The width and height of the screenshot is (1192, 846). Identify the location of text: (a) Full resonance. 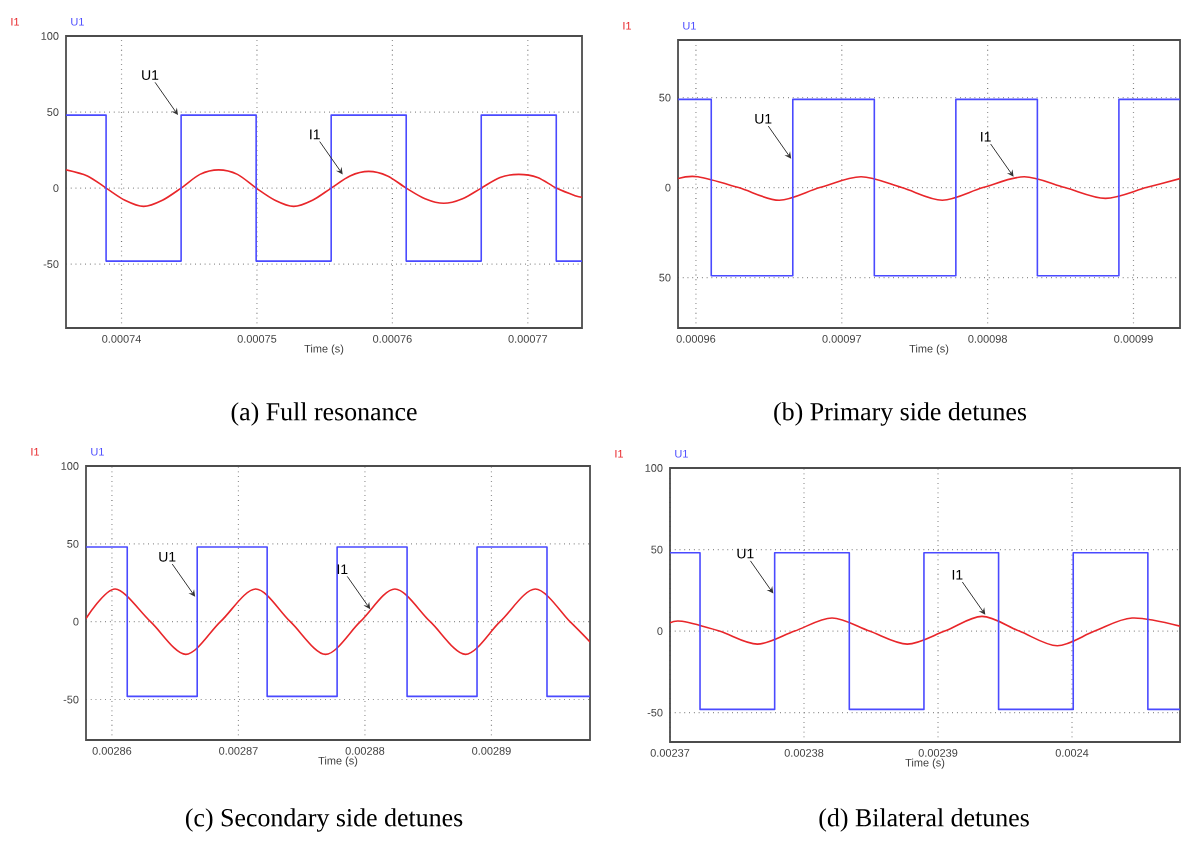
(324, 414).